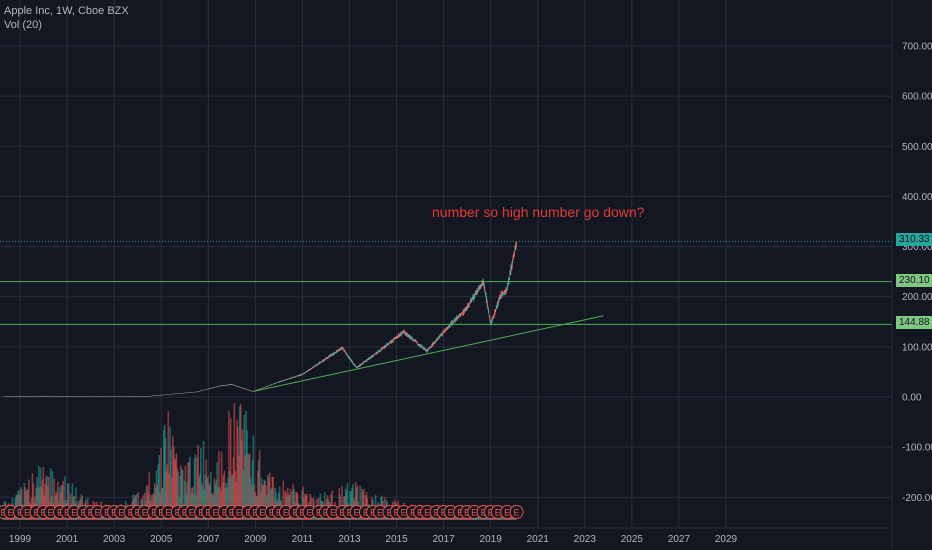 The width and height of the screenshot is (932, 550). I want to click on trendline-group, so click(428, 353).